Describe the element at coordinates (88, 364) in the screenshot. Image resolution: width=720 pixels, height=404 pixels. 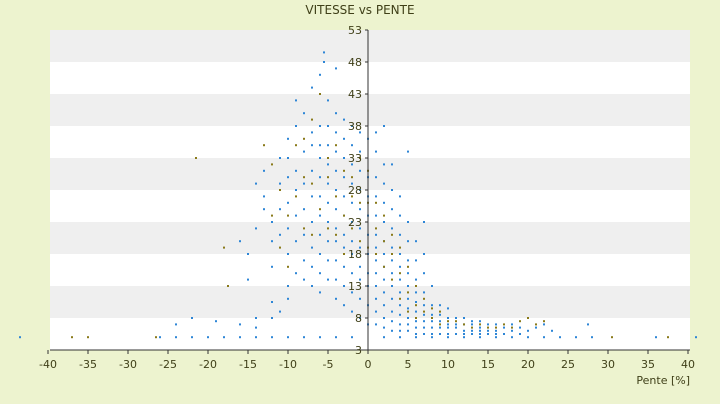
I see `x-tick-label: -35` at that location.